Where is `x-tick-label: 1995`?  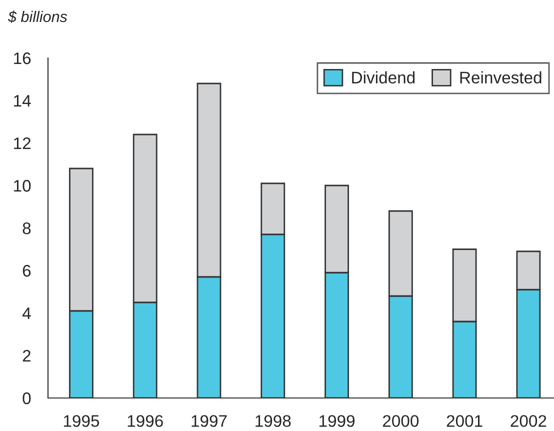 x-tick-label: 1995 is located at coordinates (82, 421).